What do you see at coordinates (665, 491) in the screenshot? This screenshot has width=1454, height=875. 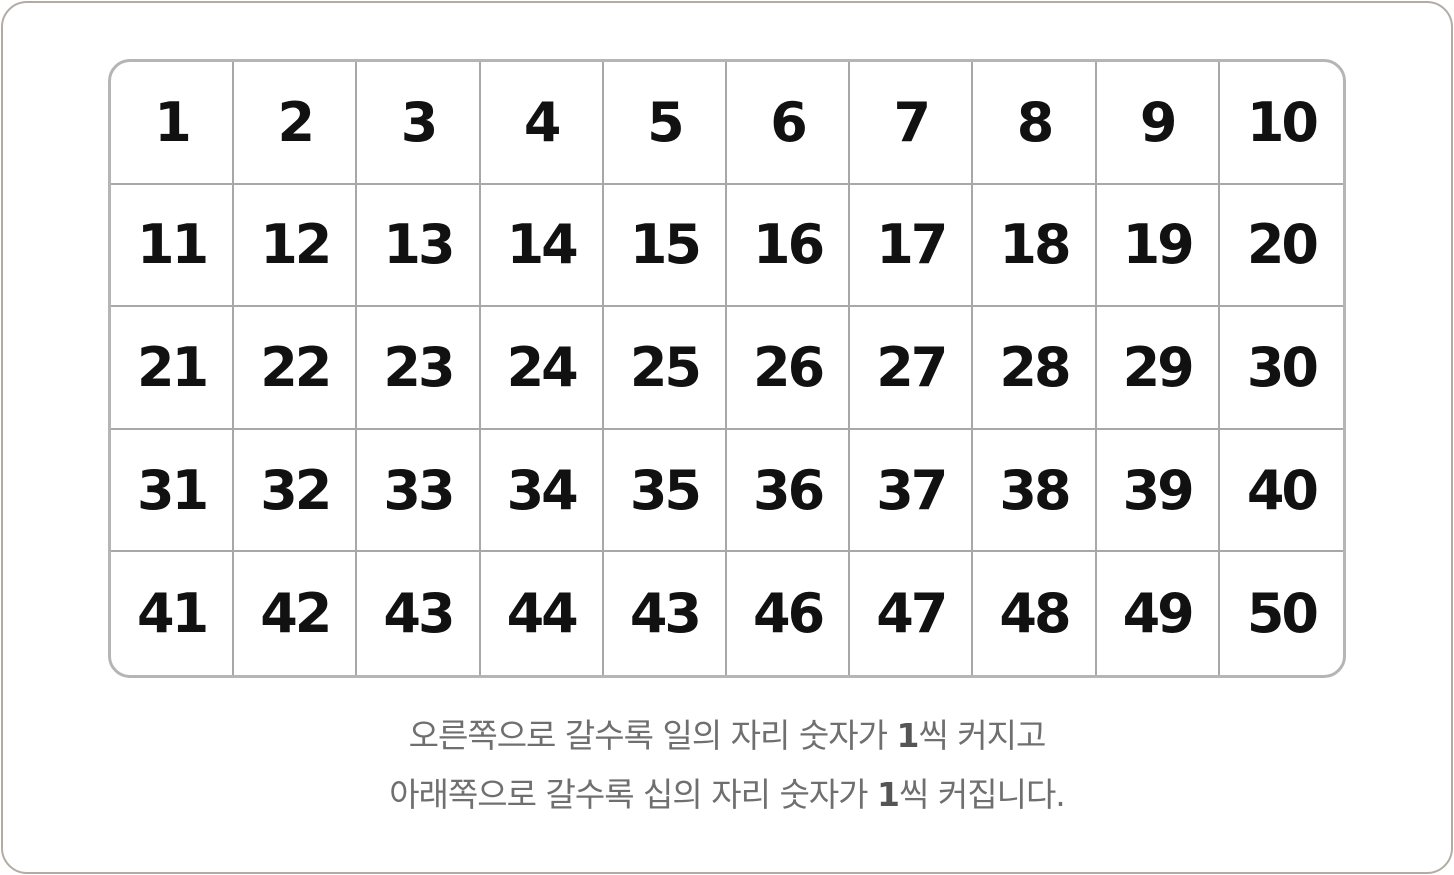 I see `grid-cell: 35` at bounding box center [665, 491].